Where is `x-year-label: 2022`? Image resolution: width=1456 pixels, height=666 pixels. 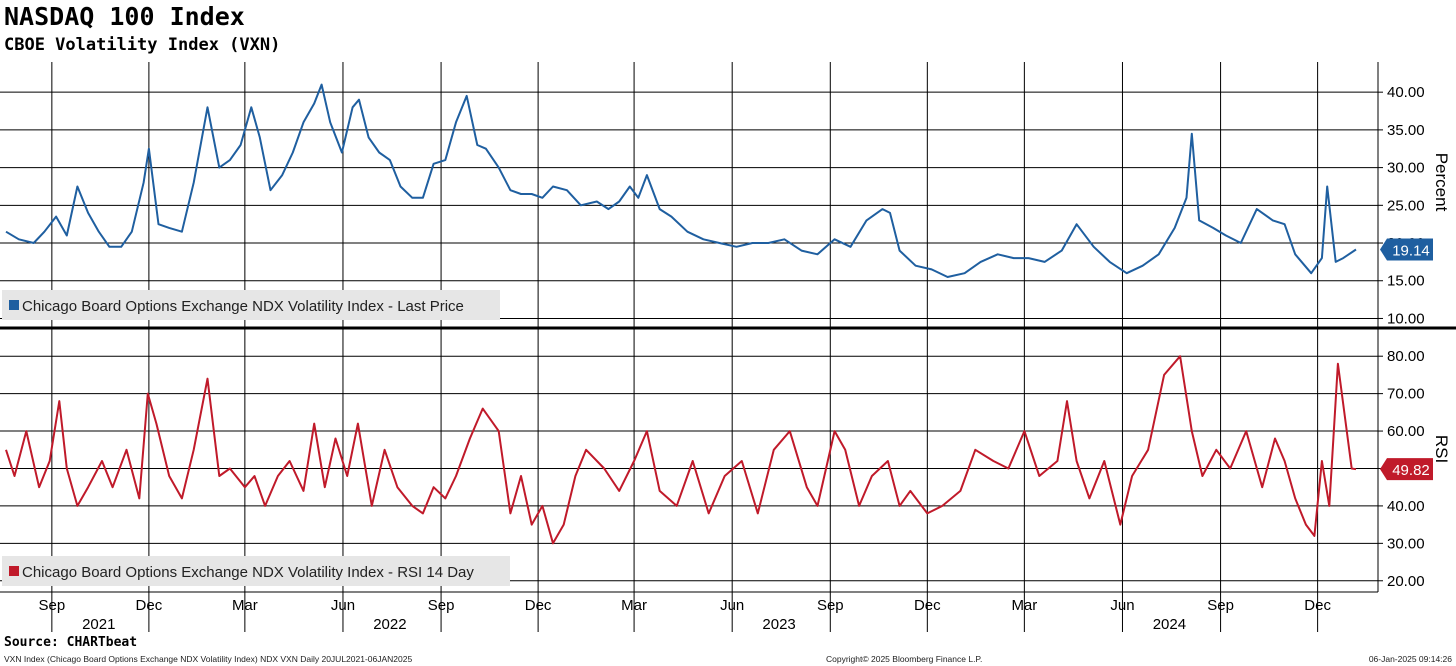 x-year-label: 2022 is located at coordinates (389, 624).